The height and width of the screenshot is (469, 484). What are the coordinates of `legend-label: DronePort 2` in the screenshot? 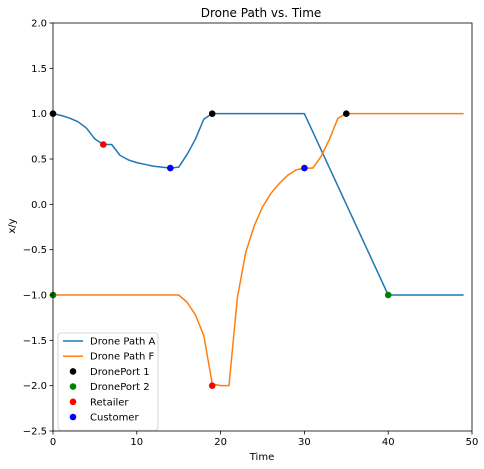 It's located at (120, 387).